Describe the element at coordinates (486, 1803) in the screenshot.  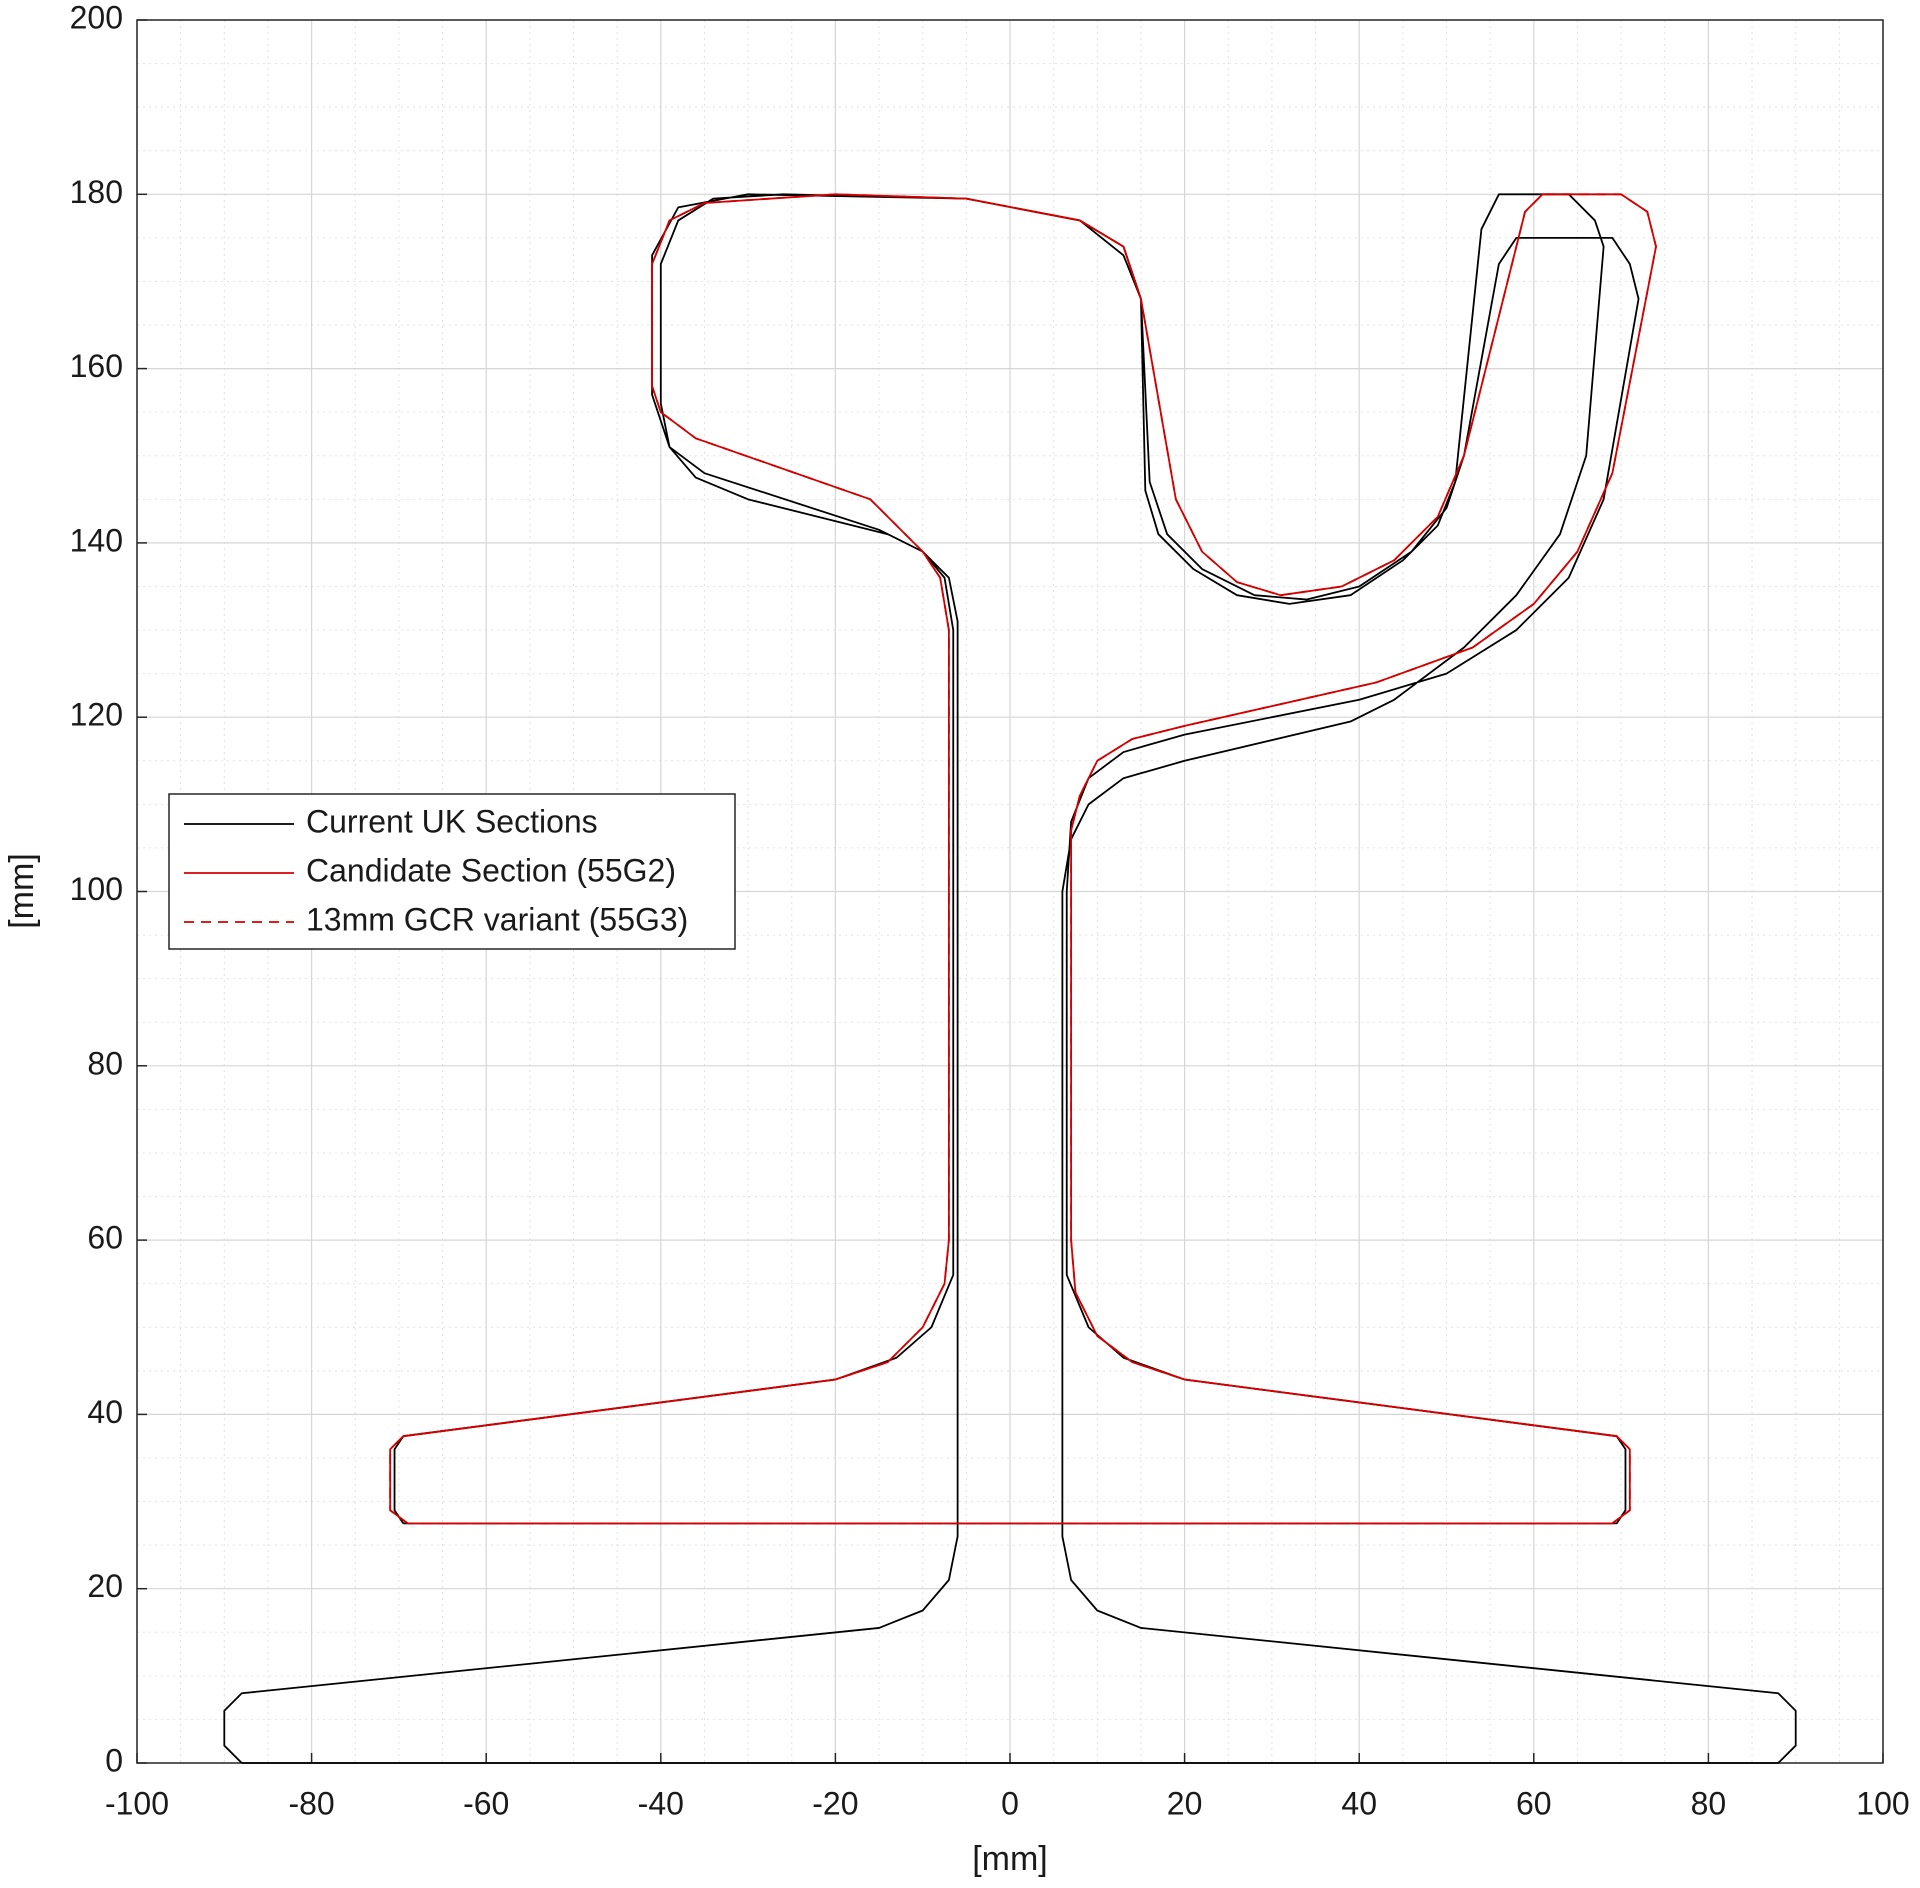
I see `x-tick-label: -60` at that location.